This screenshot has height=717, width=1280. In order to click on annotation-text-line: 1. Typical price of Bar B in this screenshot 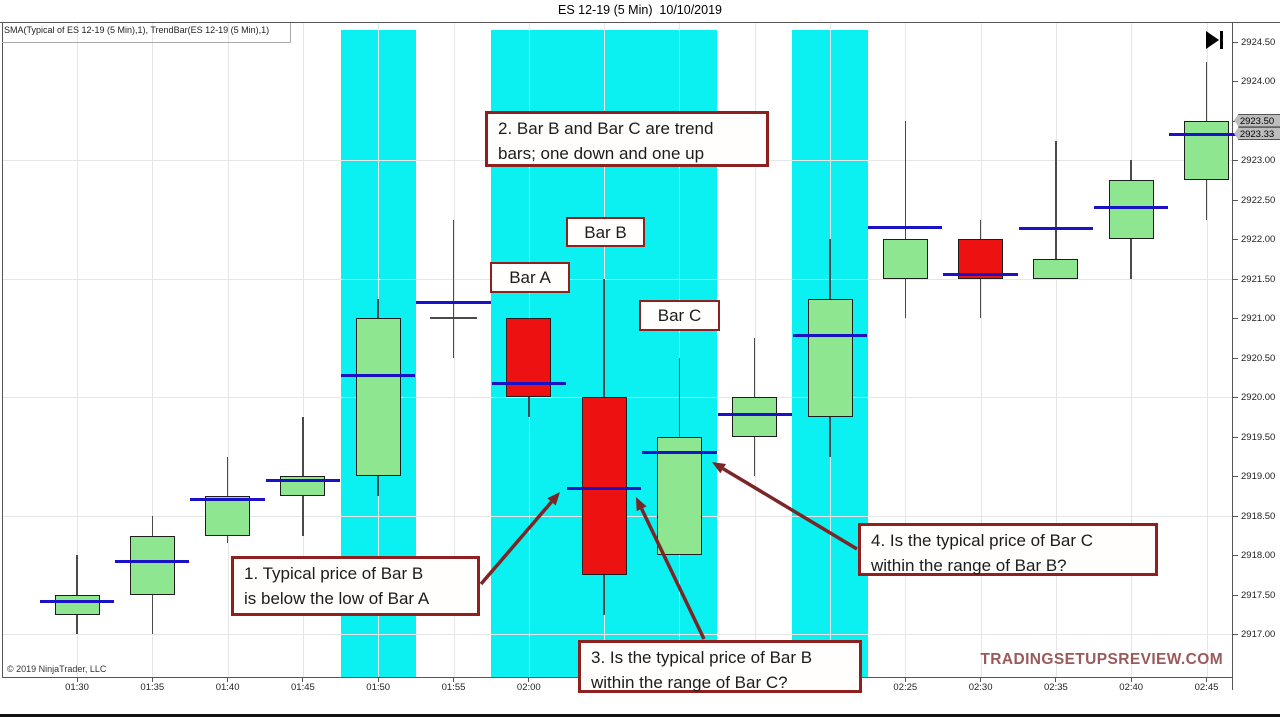, I will do `click(334, 573)`.